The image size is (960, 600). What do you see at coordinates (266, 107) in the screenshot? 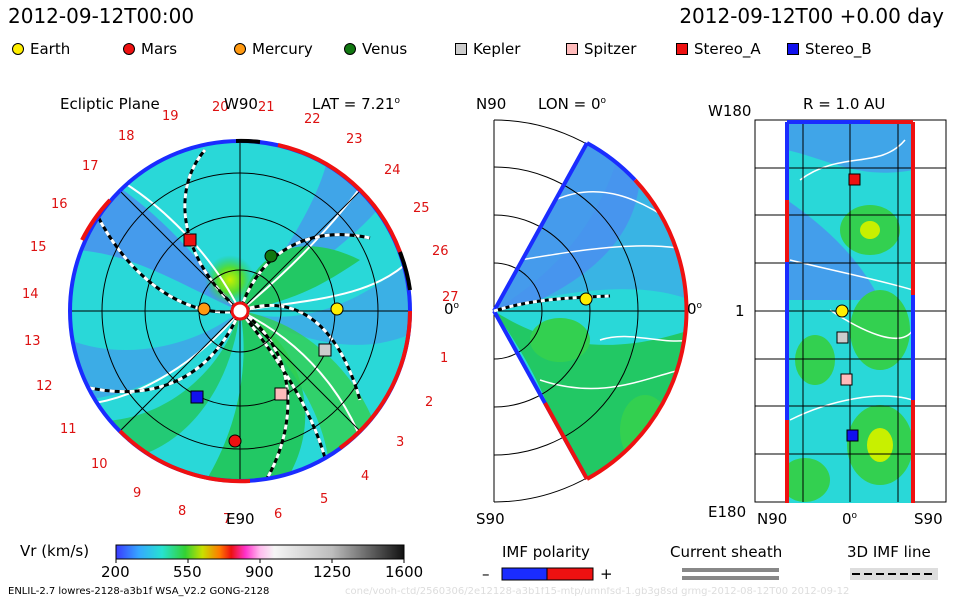
I see `sector-label: 21` at bounding box center [266, 107].